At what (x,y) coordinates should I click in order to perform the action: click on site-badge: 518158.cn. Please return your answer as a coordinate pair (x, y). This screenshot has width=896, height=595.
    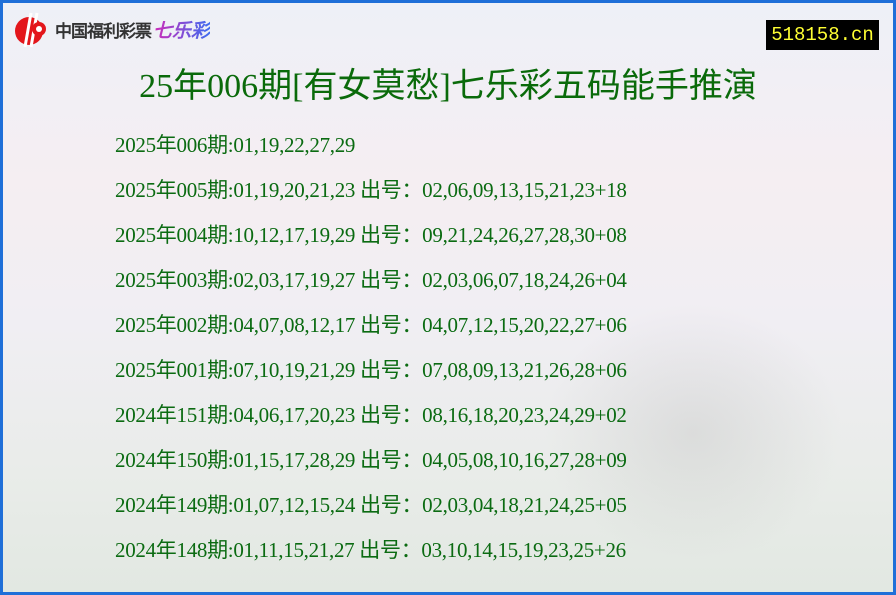
    Looking at the image, I should click on (822, 35).